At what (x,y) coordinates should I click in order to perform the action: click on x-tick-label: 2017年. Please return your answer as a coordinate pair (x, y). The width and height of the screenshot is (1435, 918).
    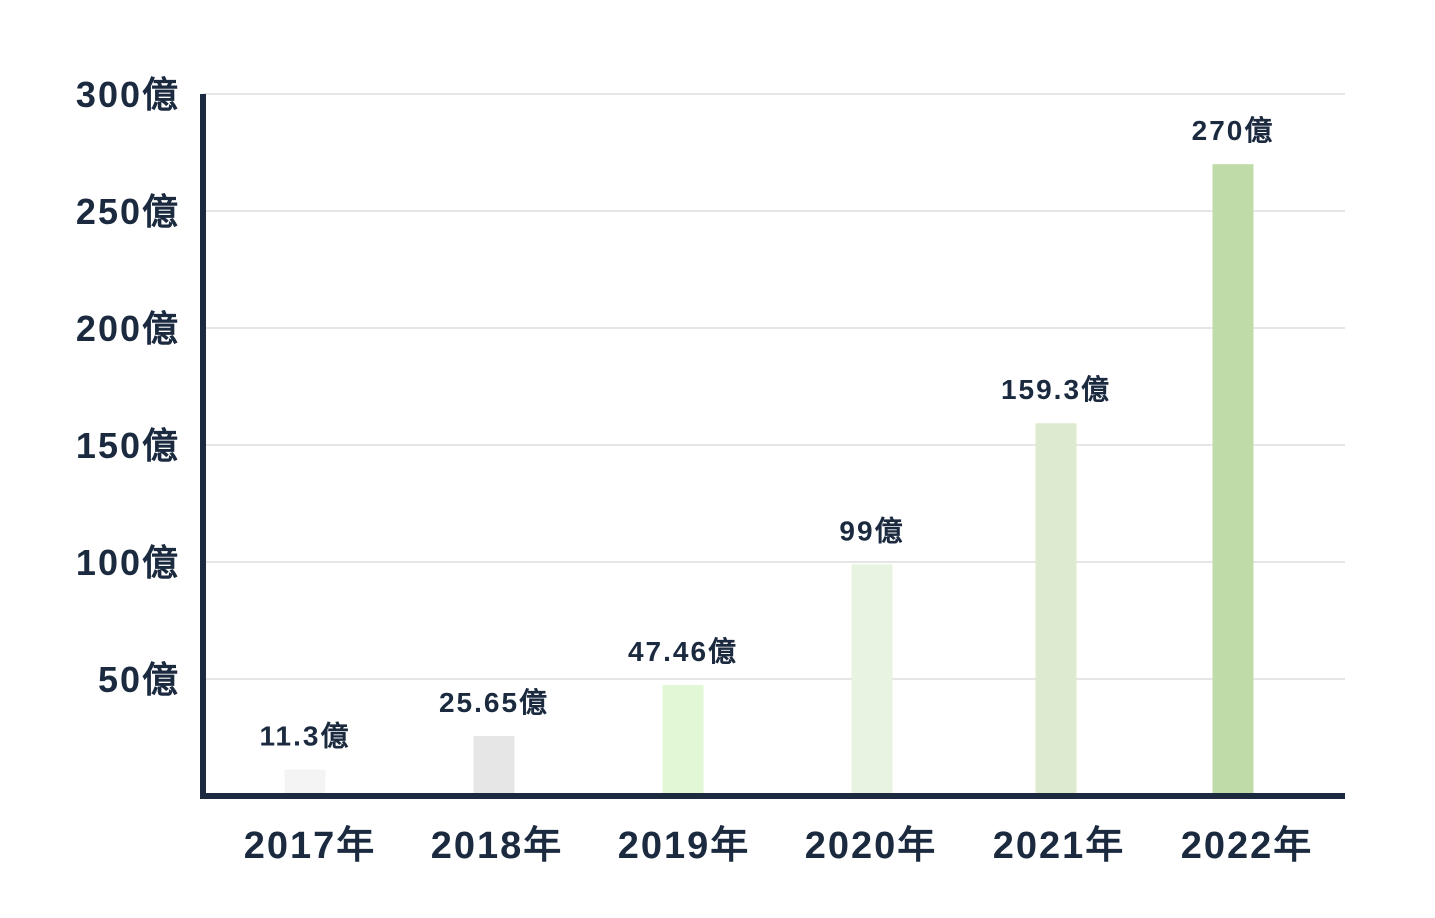
    Looking at the image, I should click on (310, 846).